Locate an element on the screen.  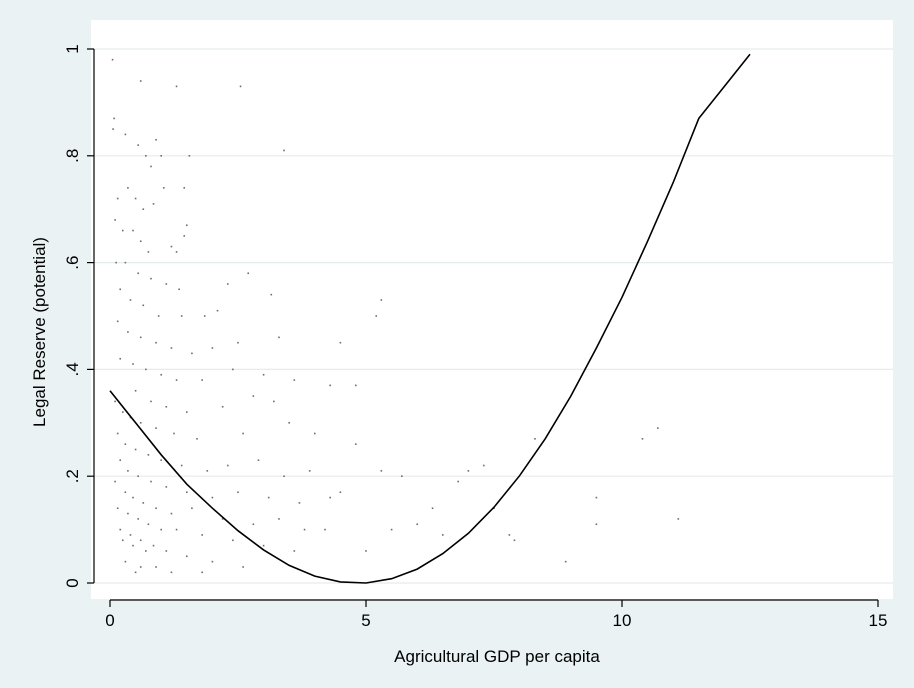
x-axis-label: Agricultural GDP per capita is located at coordinates (497, 656).